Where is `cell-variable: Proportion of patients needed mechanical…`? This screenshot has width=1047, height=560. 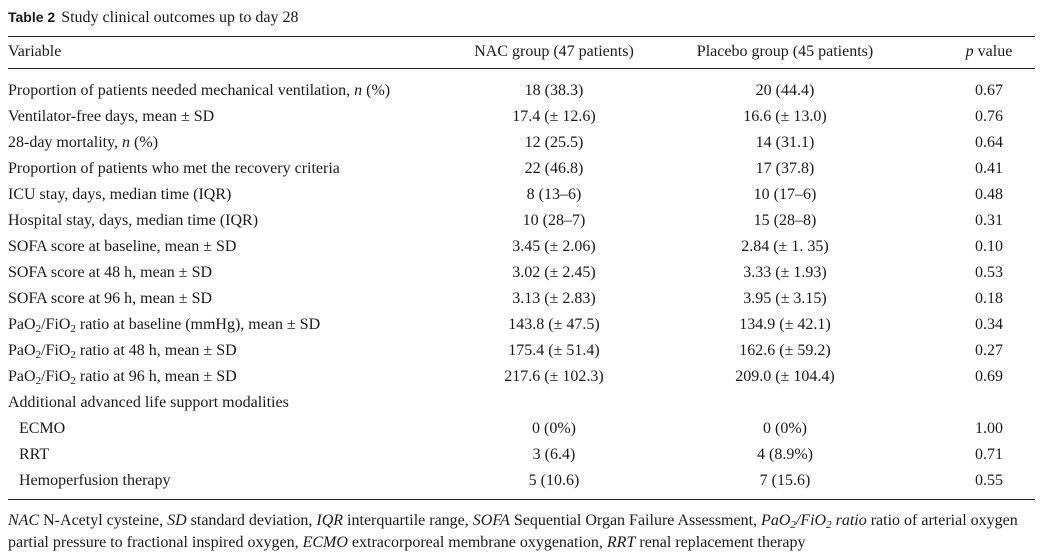
cell-variable: Proportion of patients needed mechanical… is located at coordinates (199, 90).